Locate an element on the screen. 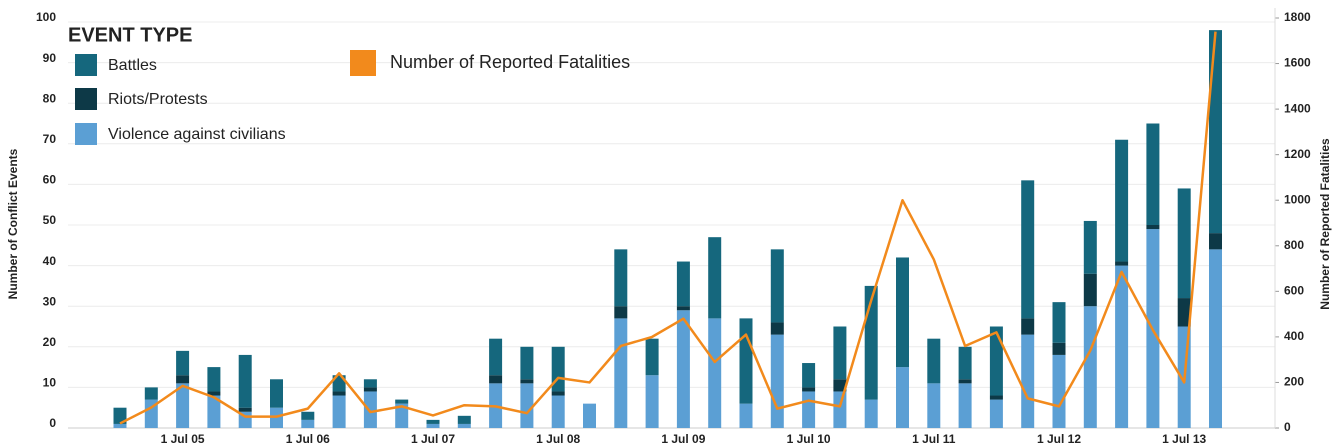  y-axis-title: Number of Conflict Events is located at coordinates (13, 223).